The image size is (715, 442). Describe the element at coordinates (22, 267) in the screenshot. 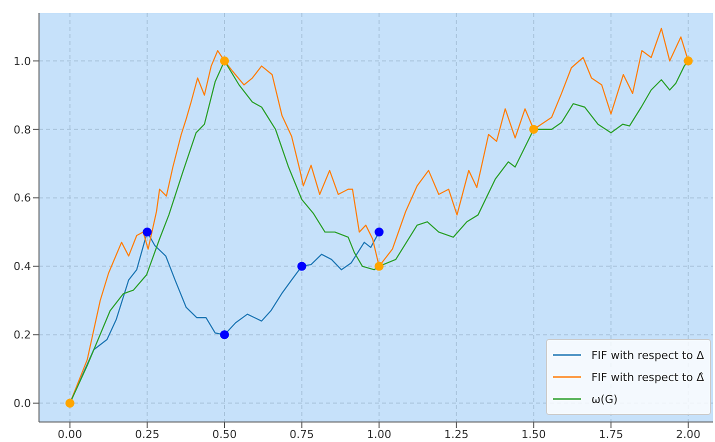

I see `y-tick-label: 0.4` at that location.